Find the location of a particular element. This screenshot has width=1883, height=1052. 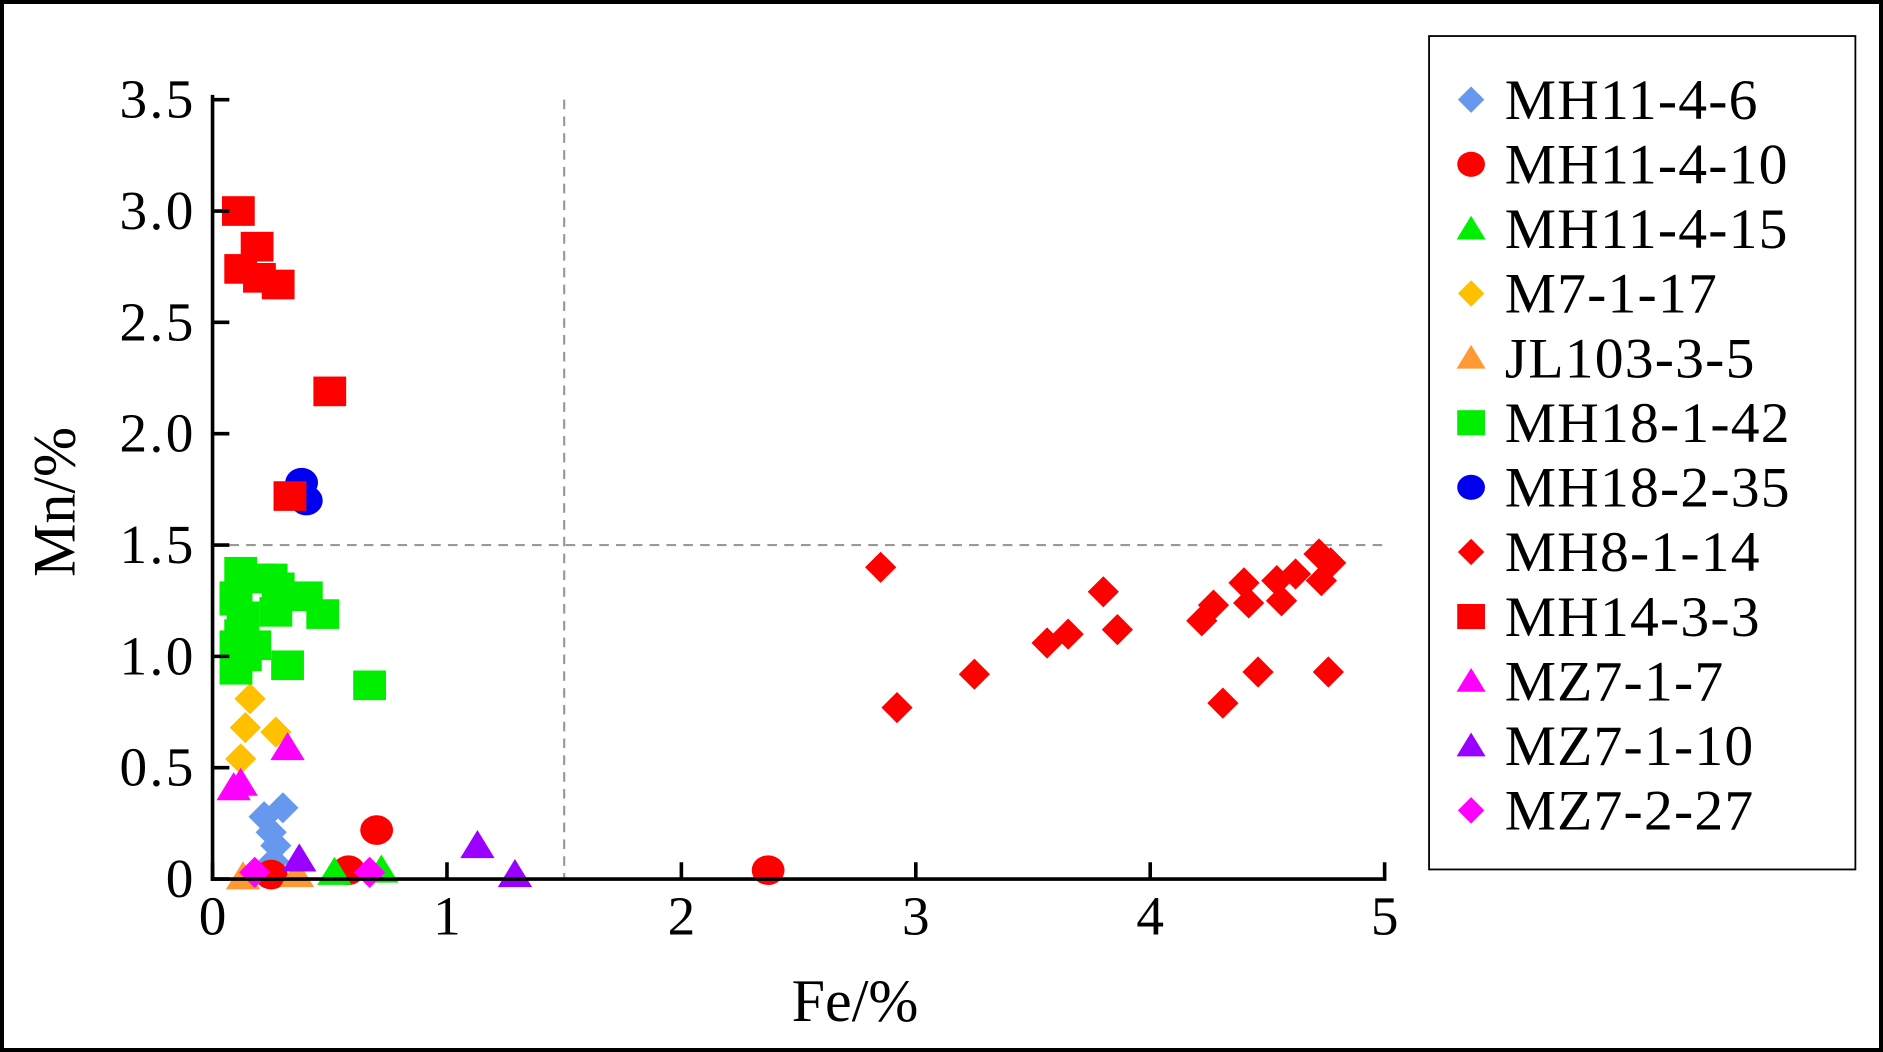

legend-label: JL103-3-5 is located at coordinates (1630, 358).